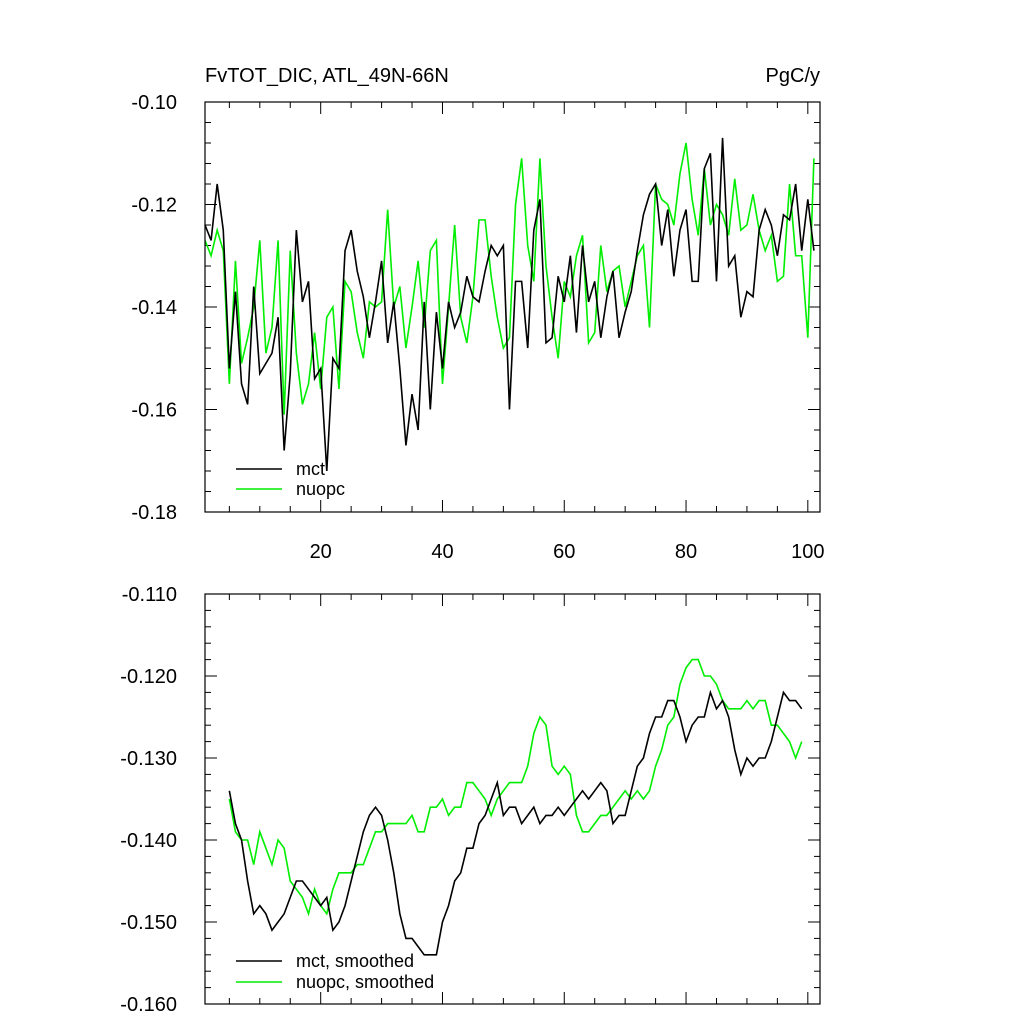  What do you see at coordinates (148, 1005) in the screenshot?
I see `y-tick-label: -0.160` at bounding box center [148, 1005].